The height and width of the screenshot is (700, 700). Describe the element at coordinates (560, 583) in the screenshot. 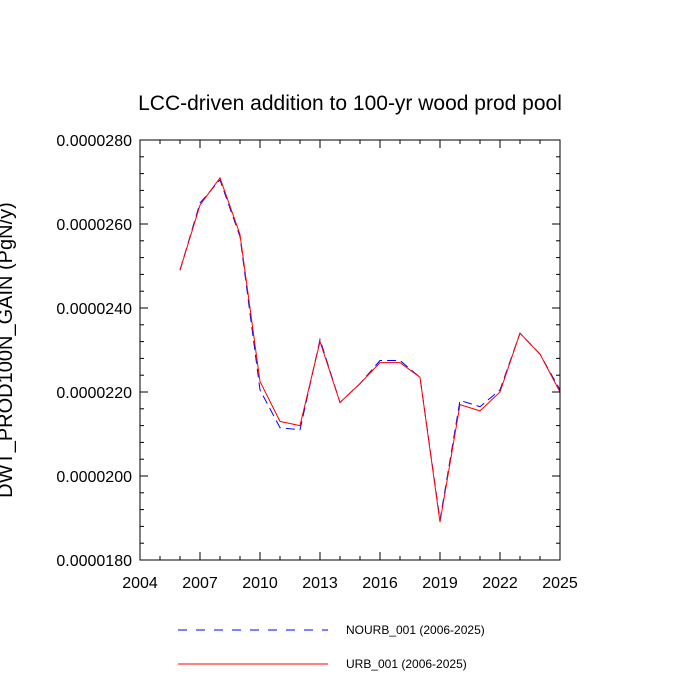

I see `x-tick-label: 2025` at that location.